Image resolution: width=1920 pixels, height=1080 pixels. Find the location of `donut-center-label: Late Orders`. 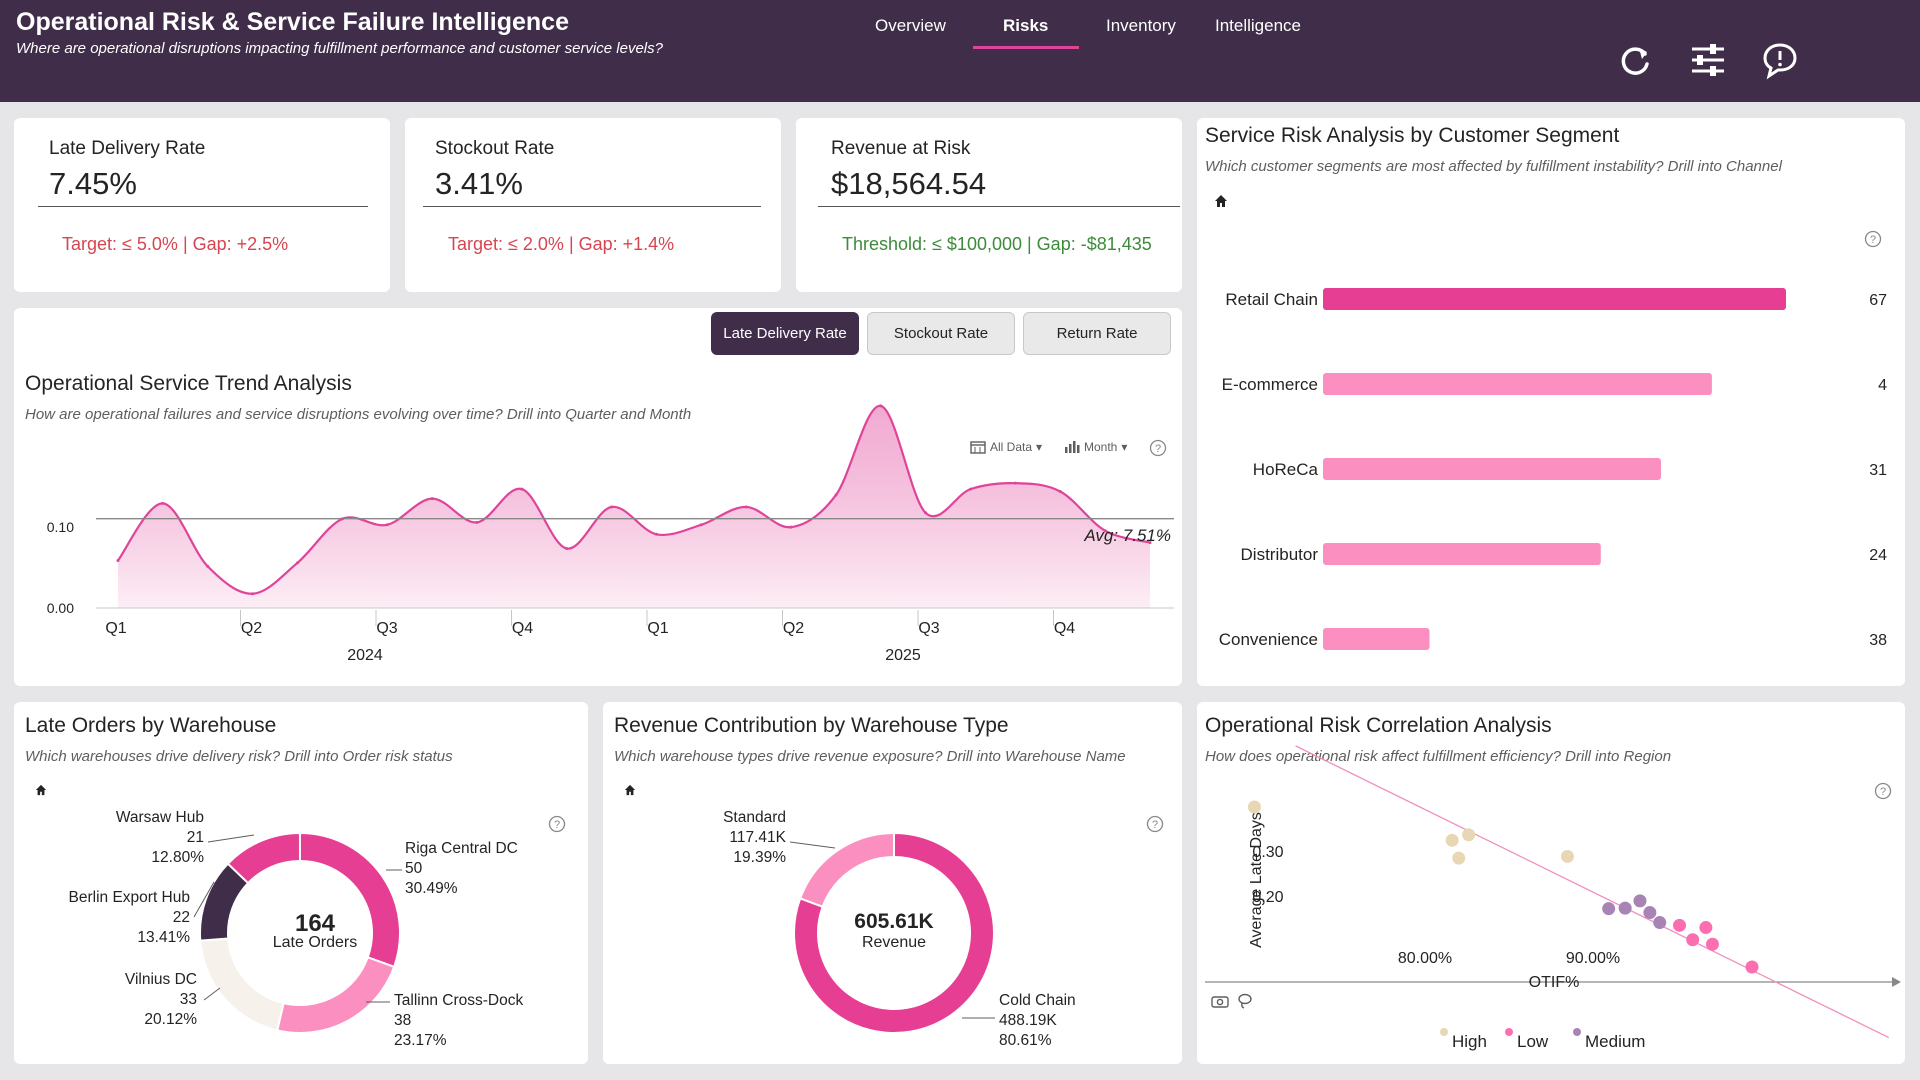

donut-center-label: Late Orders is located at coordinates (315, 942).